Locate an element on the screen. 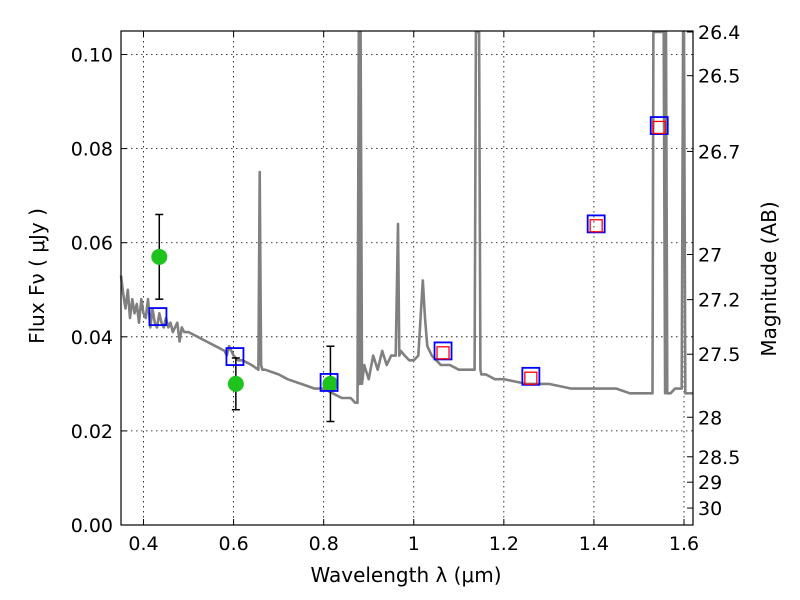 This screenshot has height=600, width=800. right-tick-label: 30 is located at coordinates (710, 509).